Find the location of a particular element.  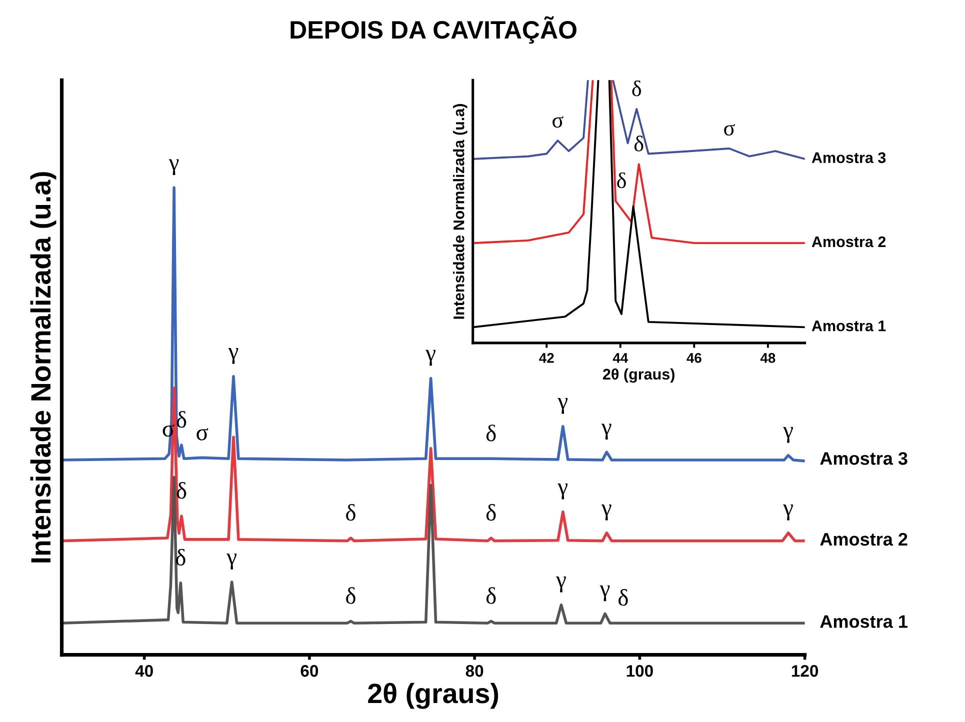

x-tick-label: 48 is located at coordinates (768, 358).